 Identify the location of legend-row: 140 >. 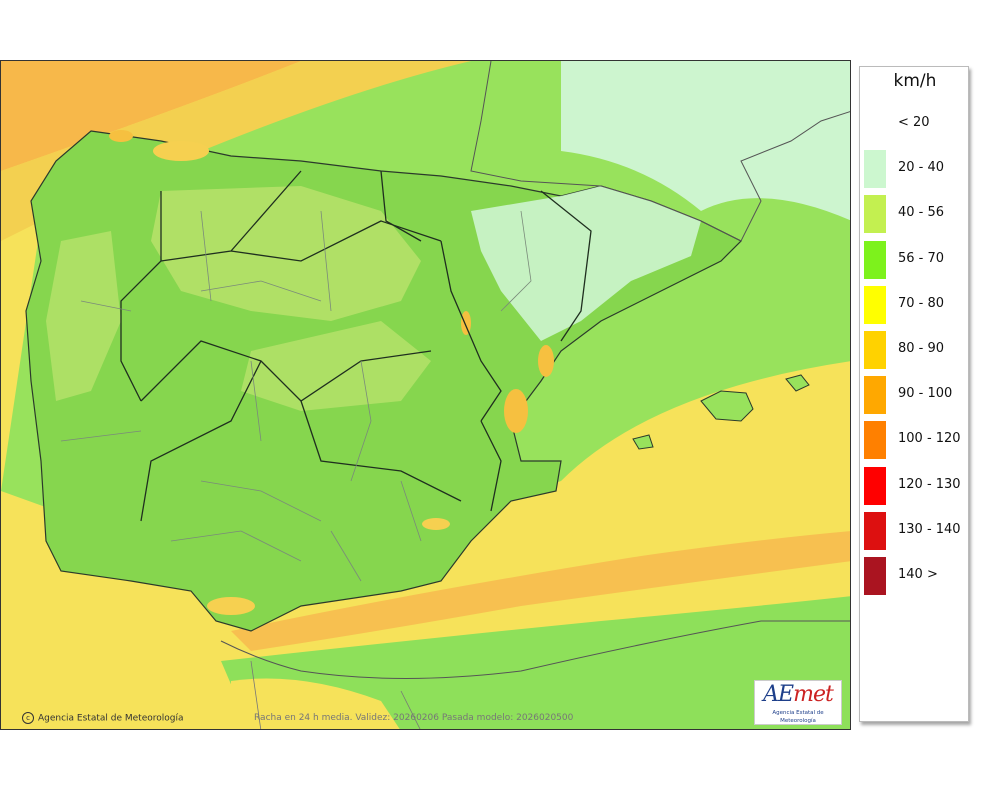
(916, 575).